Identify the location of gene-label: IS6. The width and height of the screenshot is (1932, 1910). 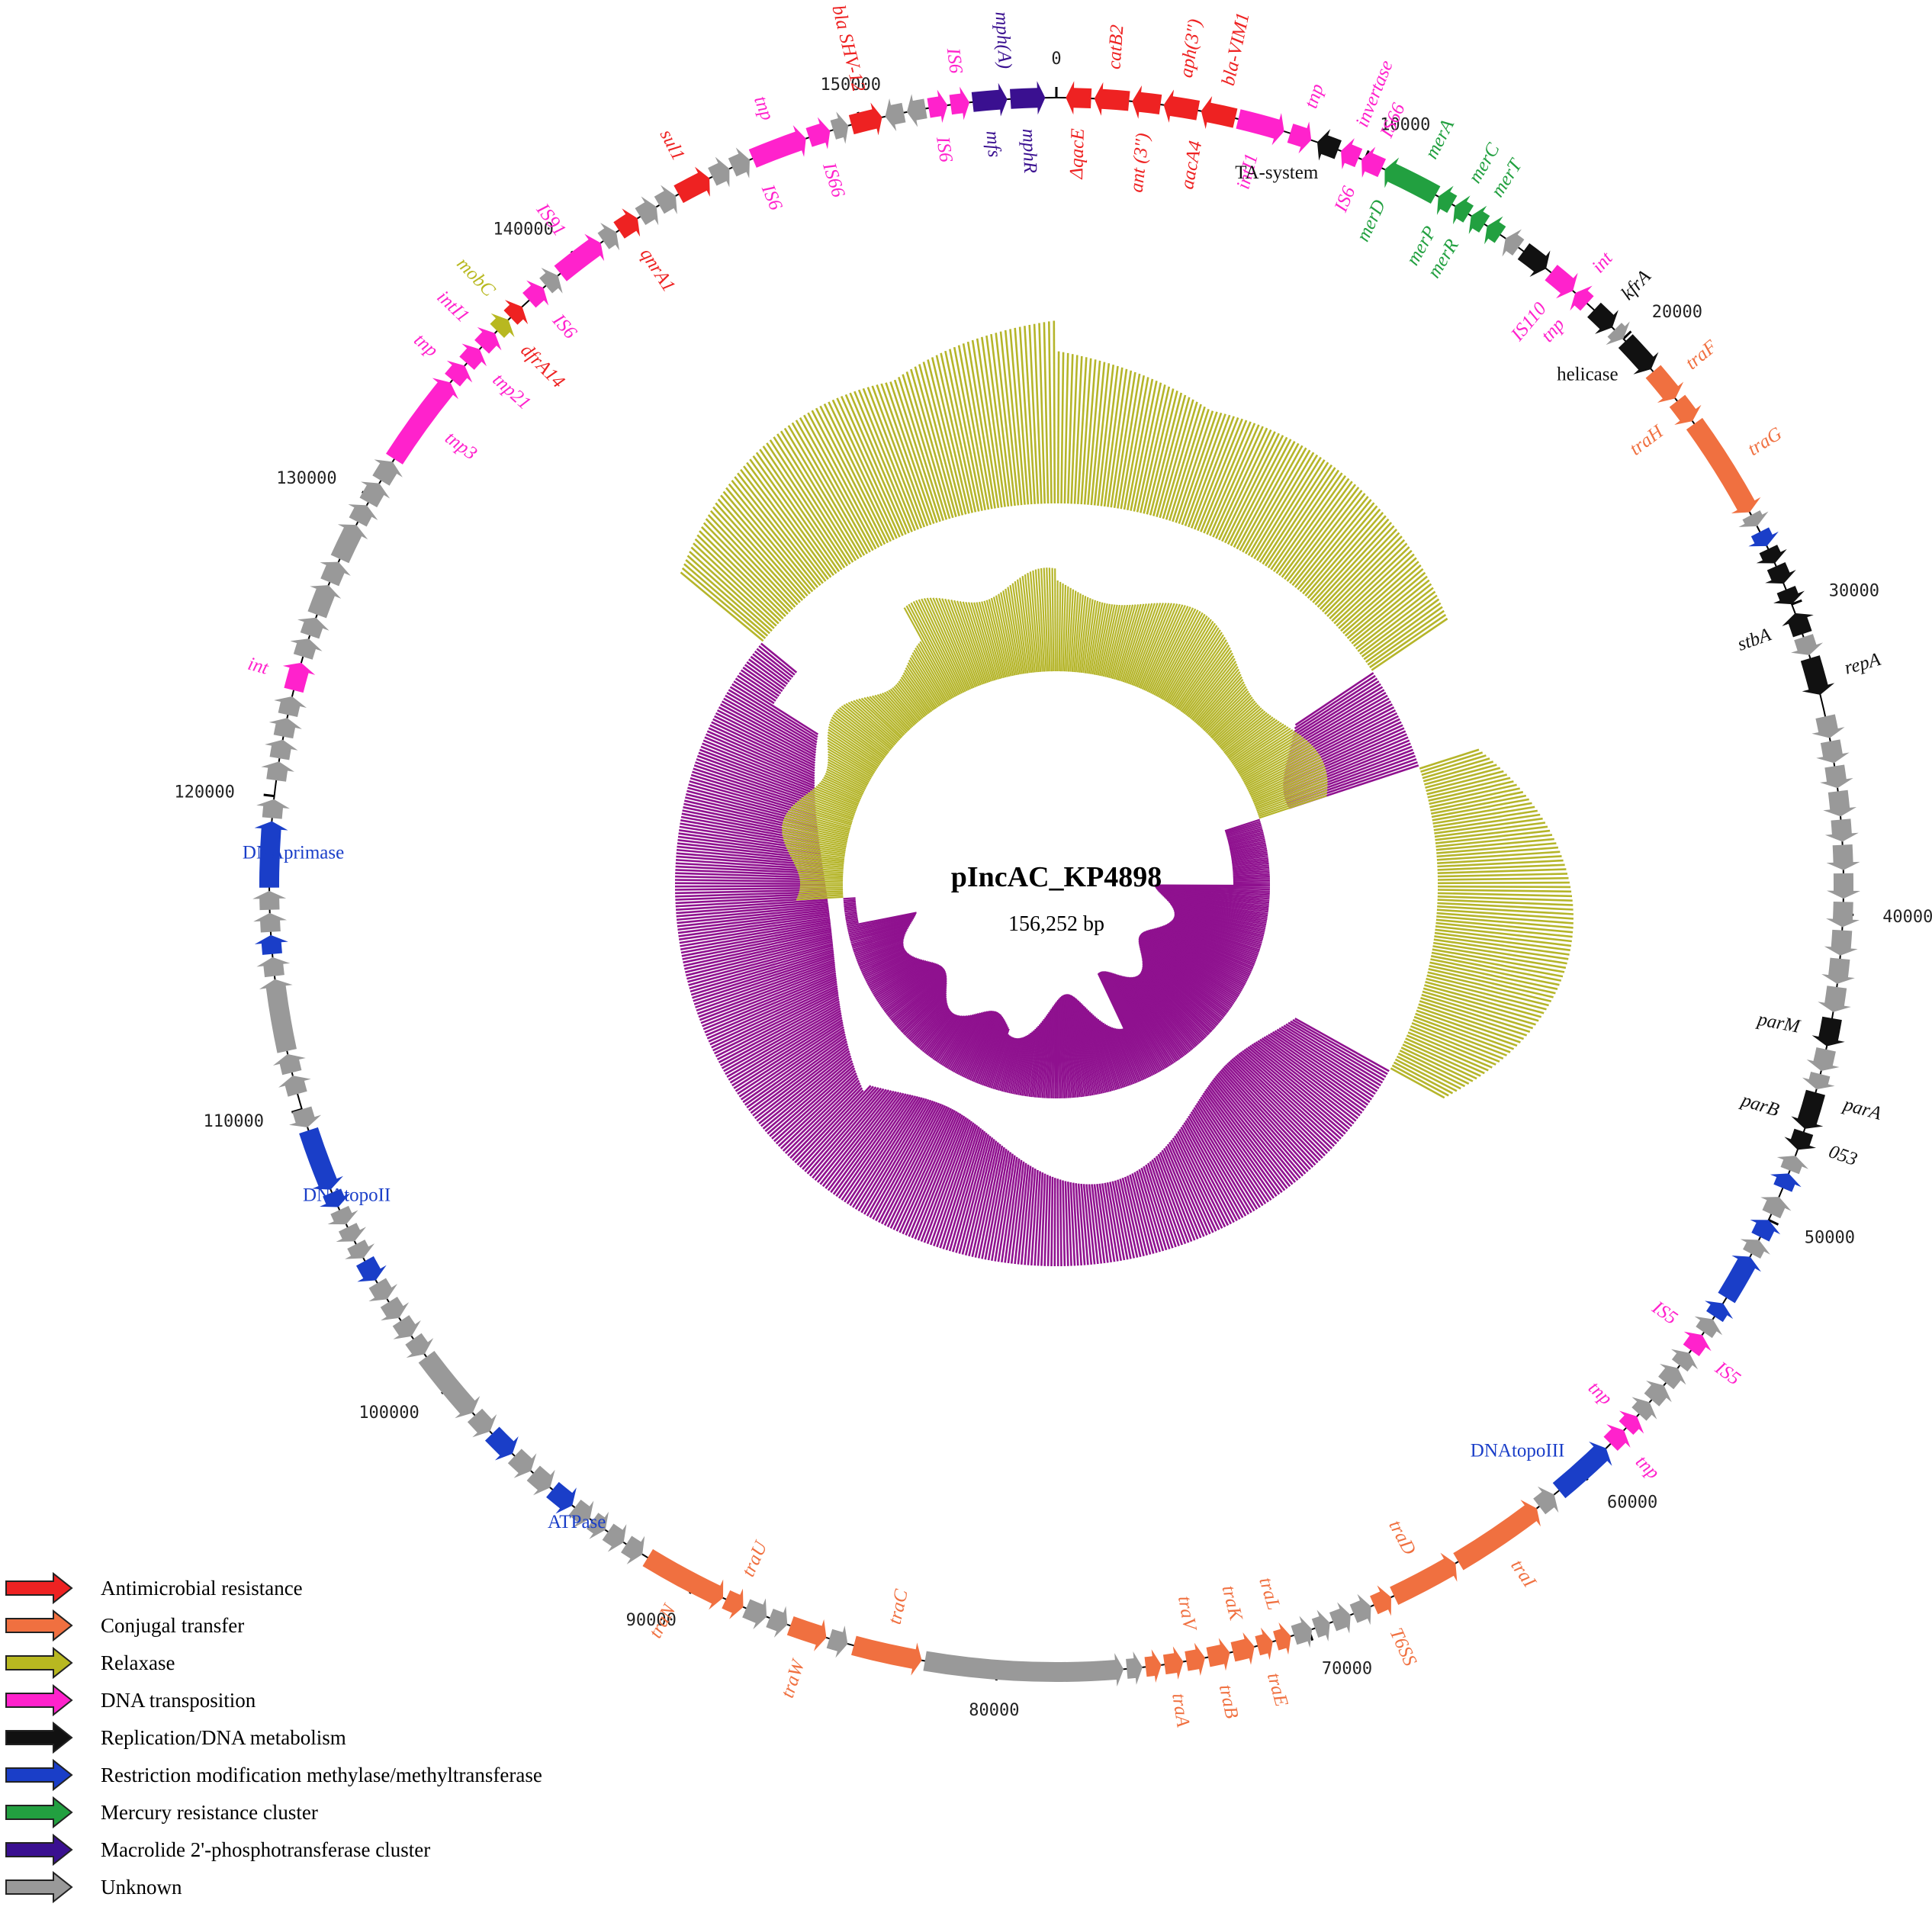
(944, 149).